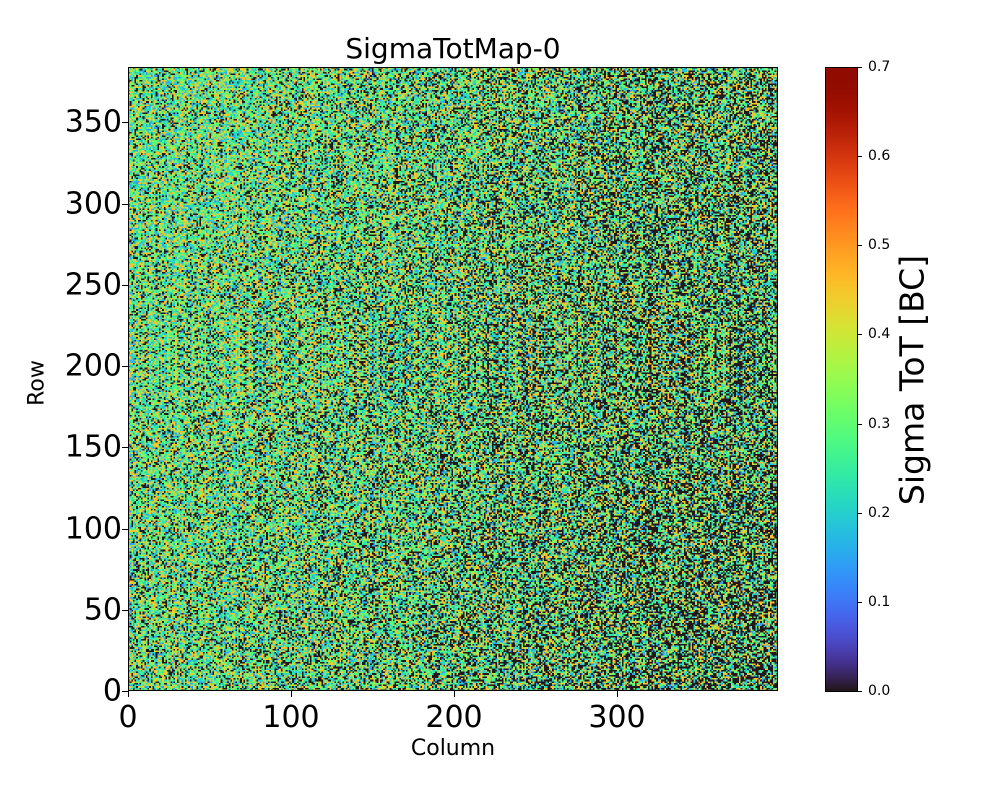  I want to click on colorbar, so click(841, 379).